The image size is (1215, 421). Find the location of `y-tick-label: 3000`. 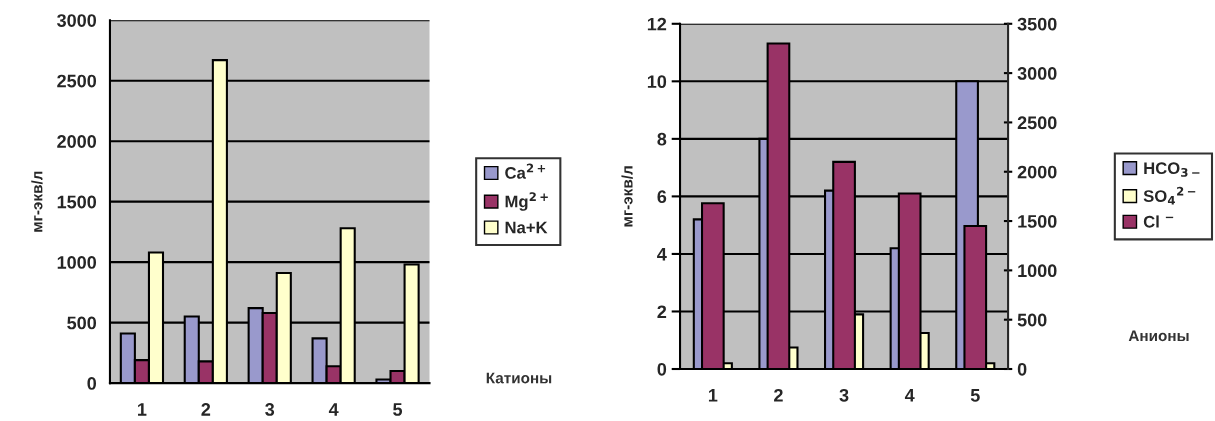

y-tick-label: 3000 is located at coordinates (77, 20).